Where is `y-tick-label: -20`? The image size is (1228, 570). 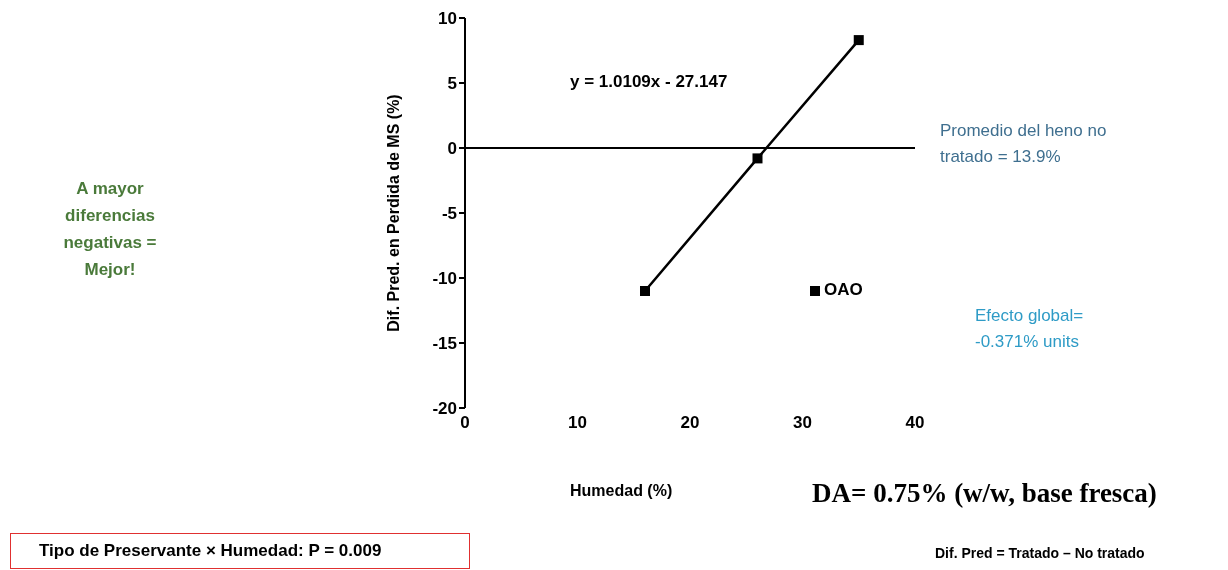
y-tick-label: -20 is located at coordinates (444, 409).